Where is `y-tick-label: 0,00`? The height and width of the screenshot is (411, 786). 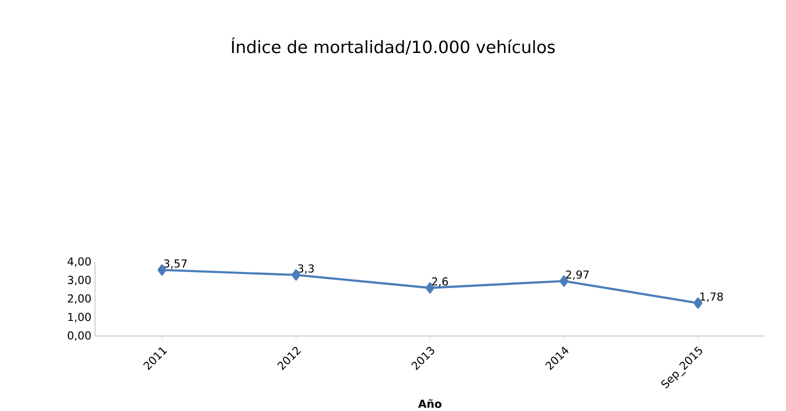 y-tick-label: 0,00 is located at coordinates (79, 336).